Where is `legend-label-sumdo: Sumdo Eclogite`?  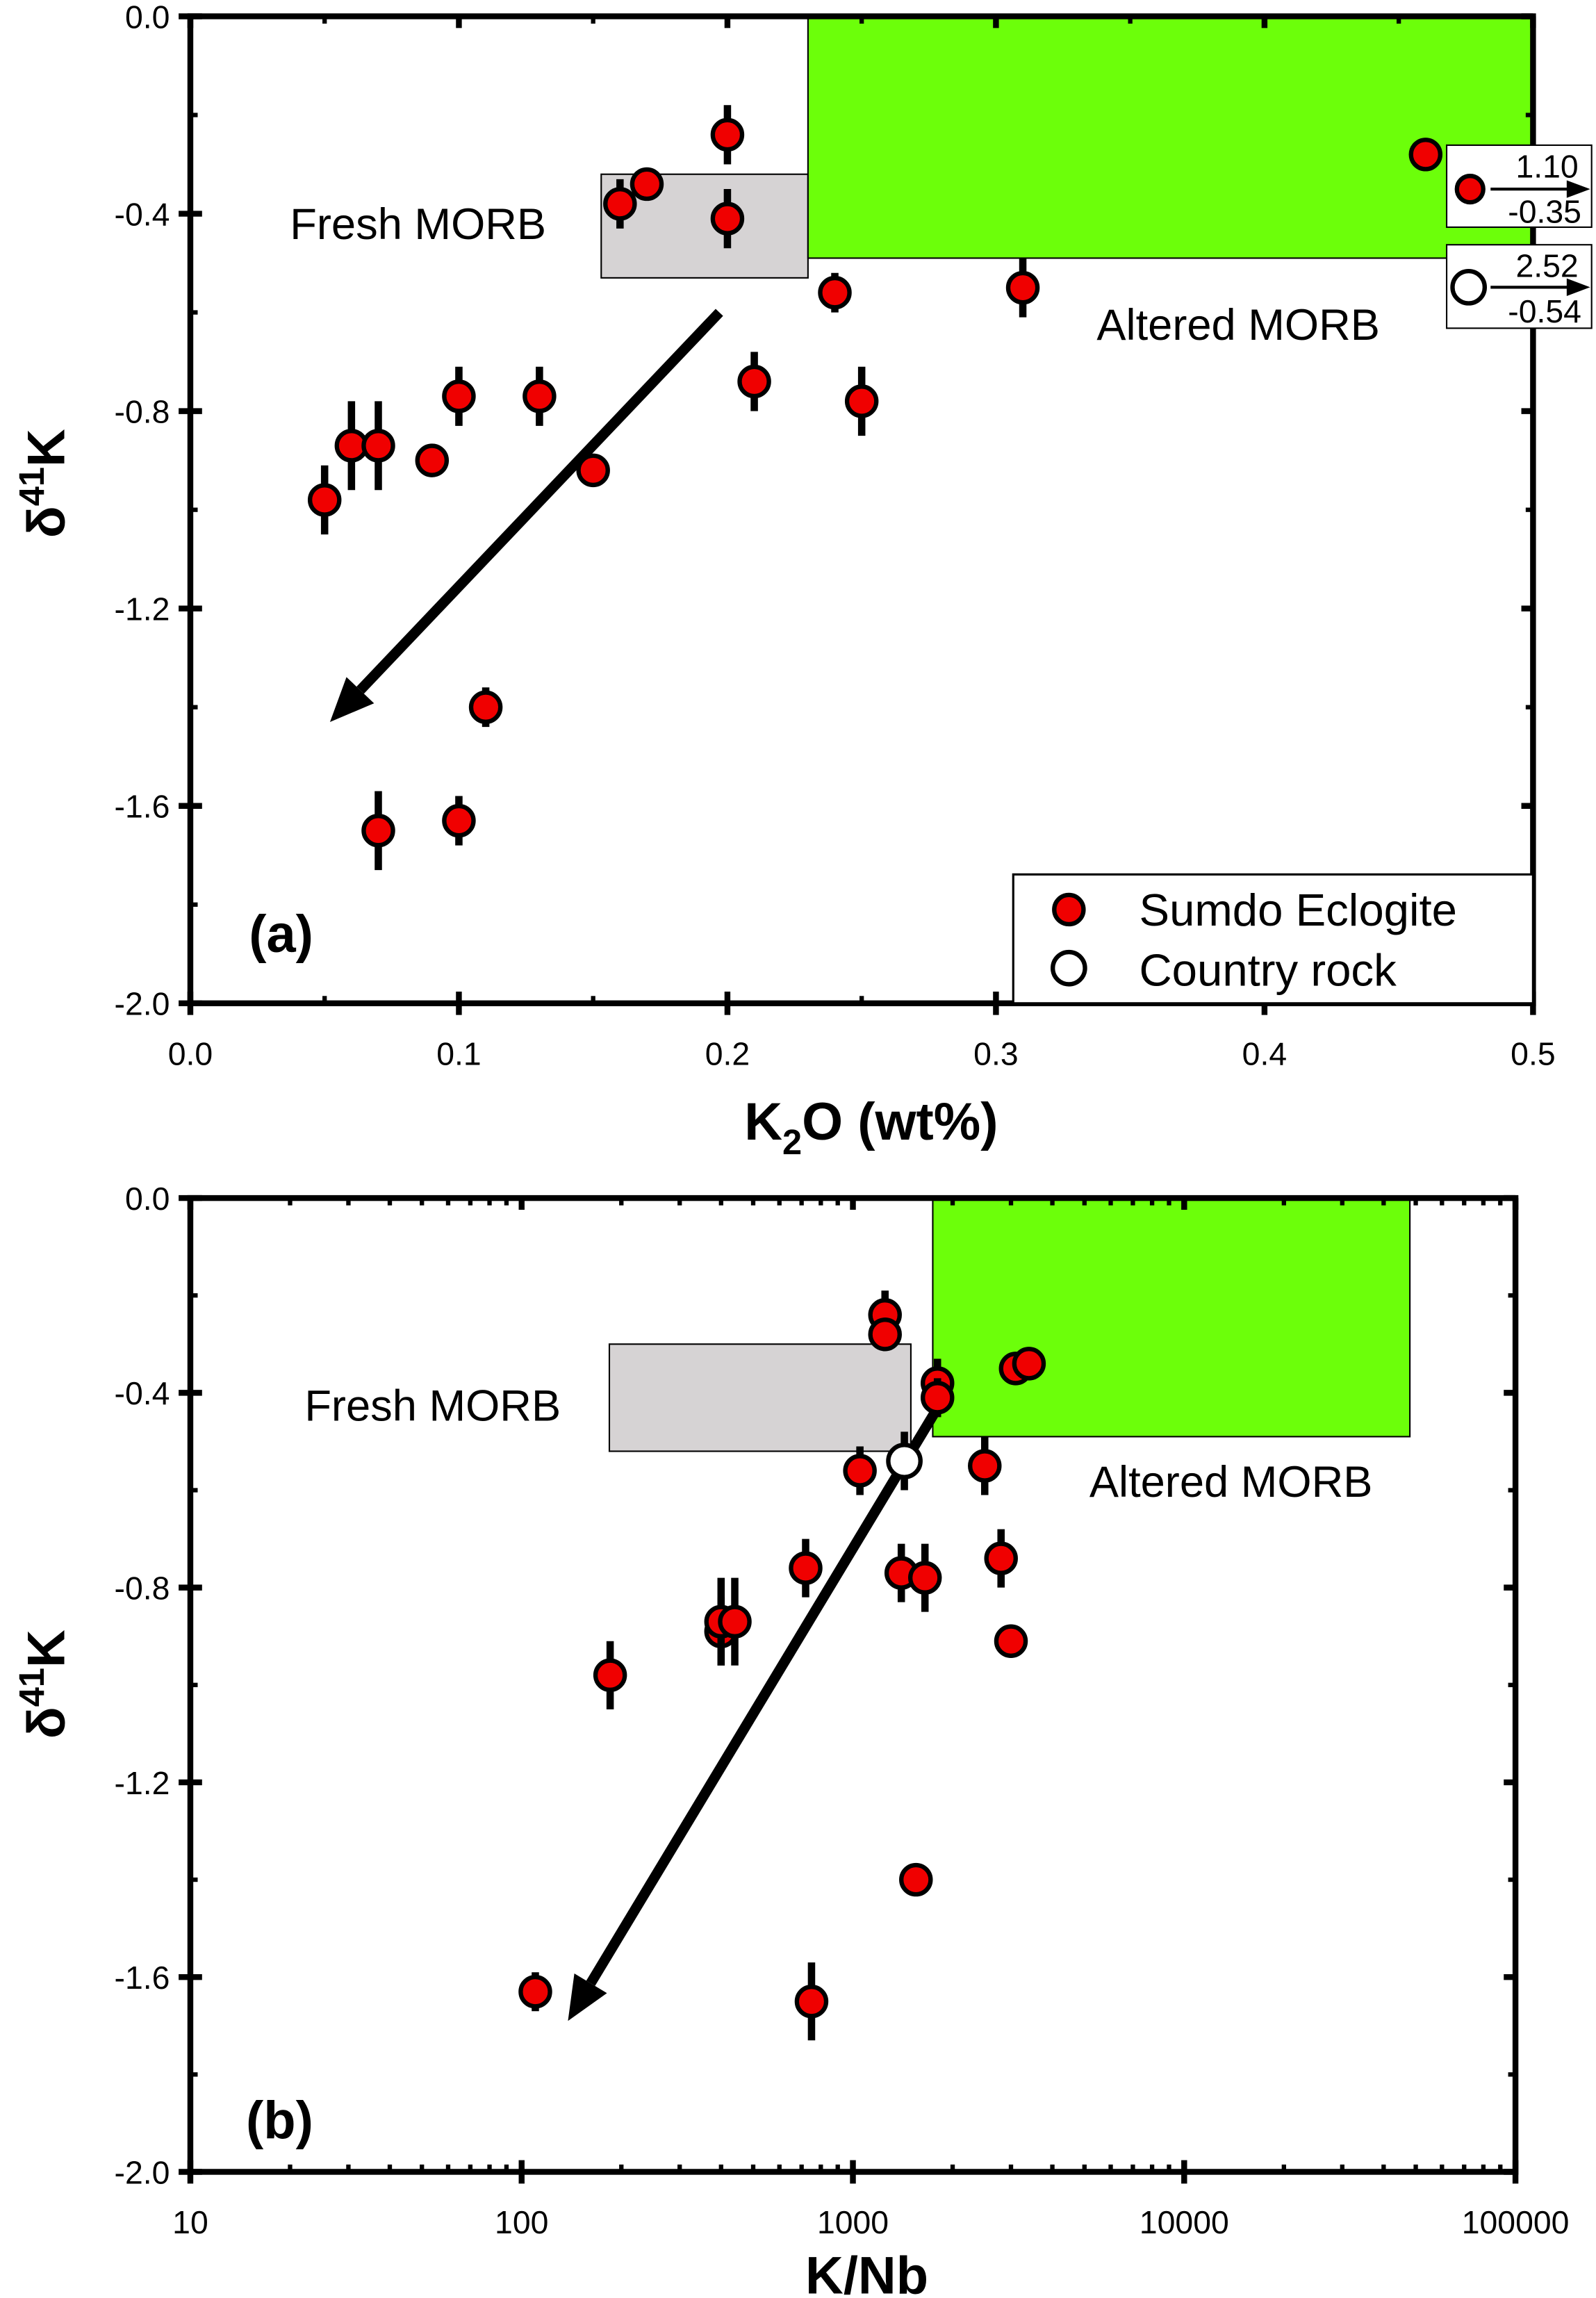 legend-label-sumdo: Sumdo Eclogite is located at coordinates (1298, 910).